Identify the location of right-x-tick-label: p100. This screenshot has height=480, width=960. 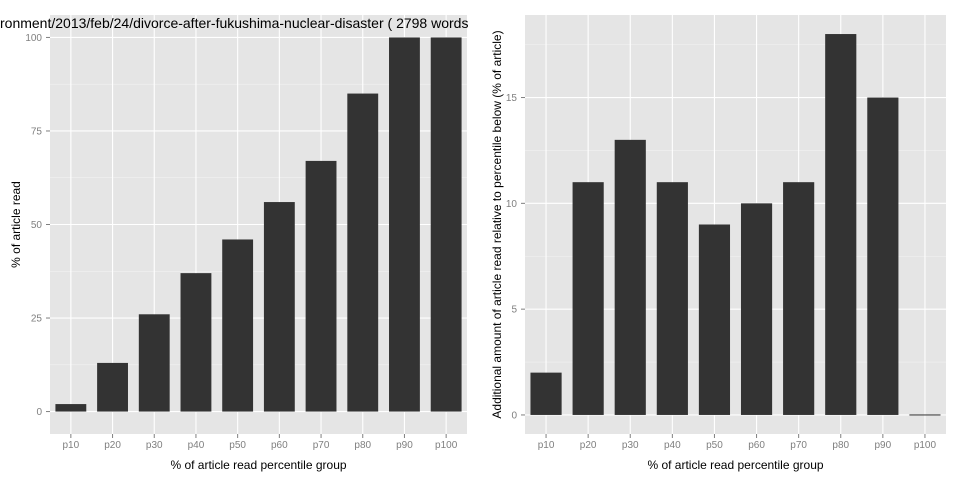
(925, 445).